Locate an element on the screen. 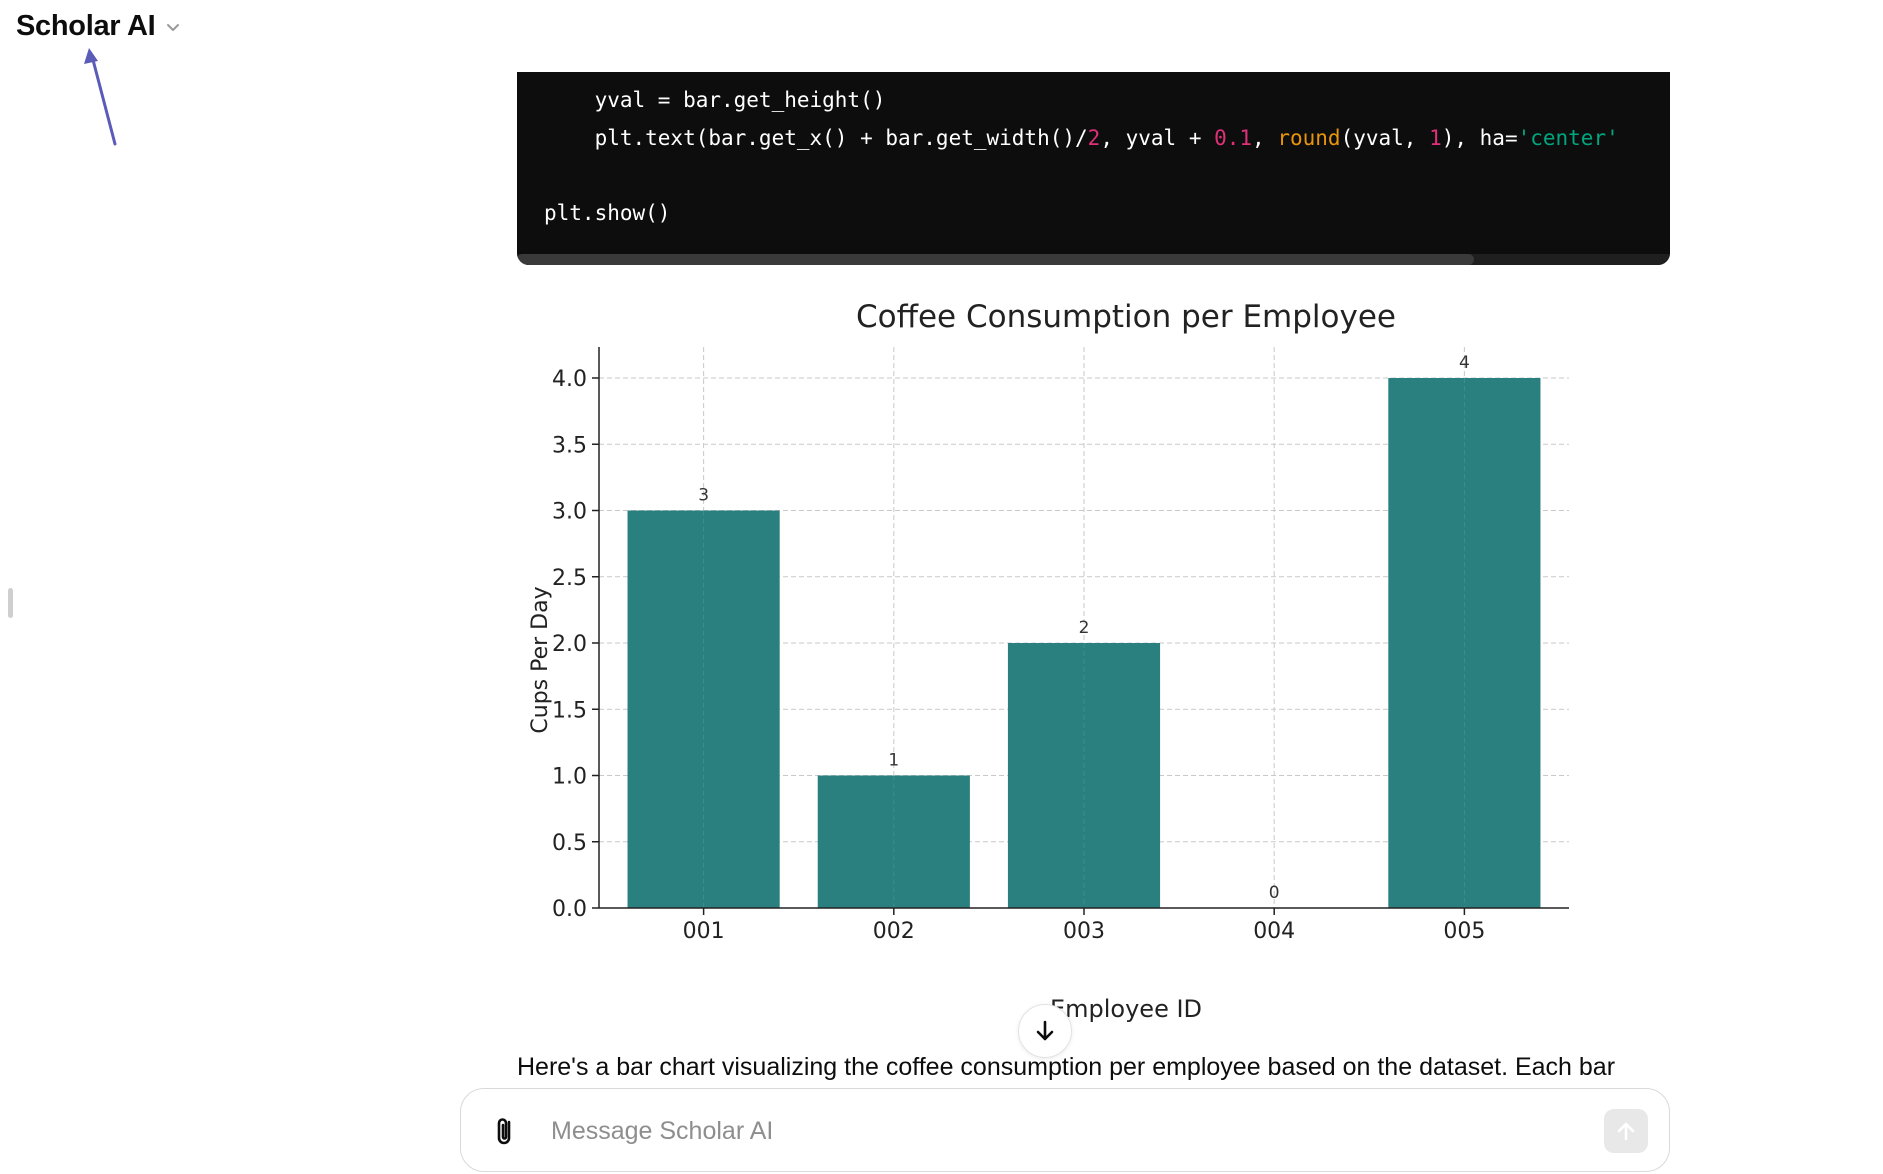 This screenshot has width=1883, height=1174. code-token: plt.show() is located at coordinates (607, 212).